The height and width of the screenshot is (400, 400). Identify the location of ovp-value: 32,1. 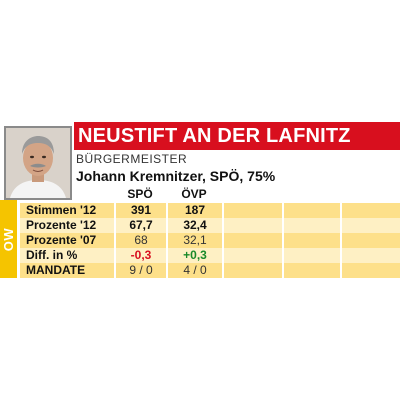
(194, 240).